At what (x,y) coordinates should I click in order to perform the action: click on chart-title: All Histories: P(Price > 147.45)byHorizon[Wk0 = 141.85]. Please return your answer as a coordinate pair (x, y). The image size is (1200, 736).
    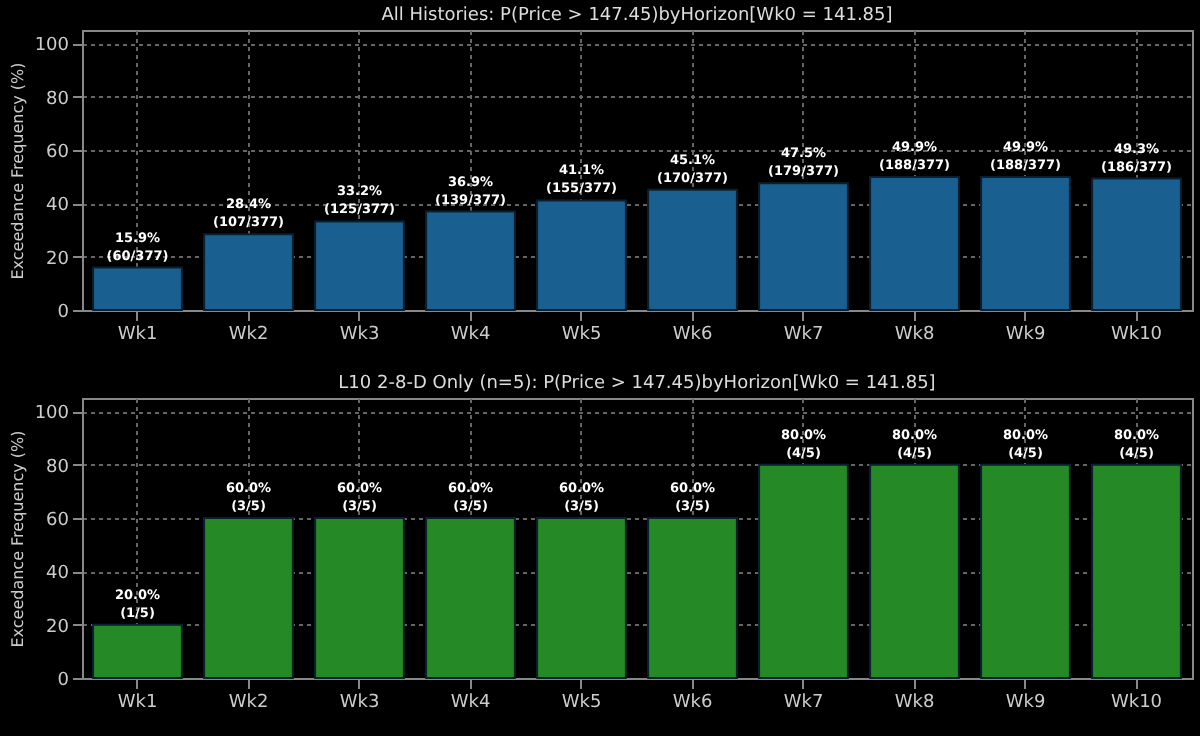
    Looking at the image, I should click on (637, 16).